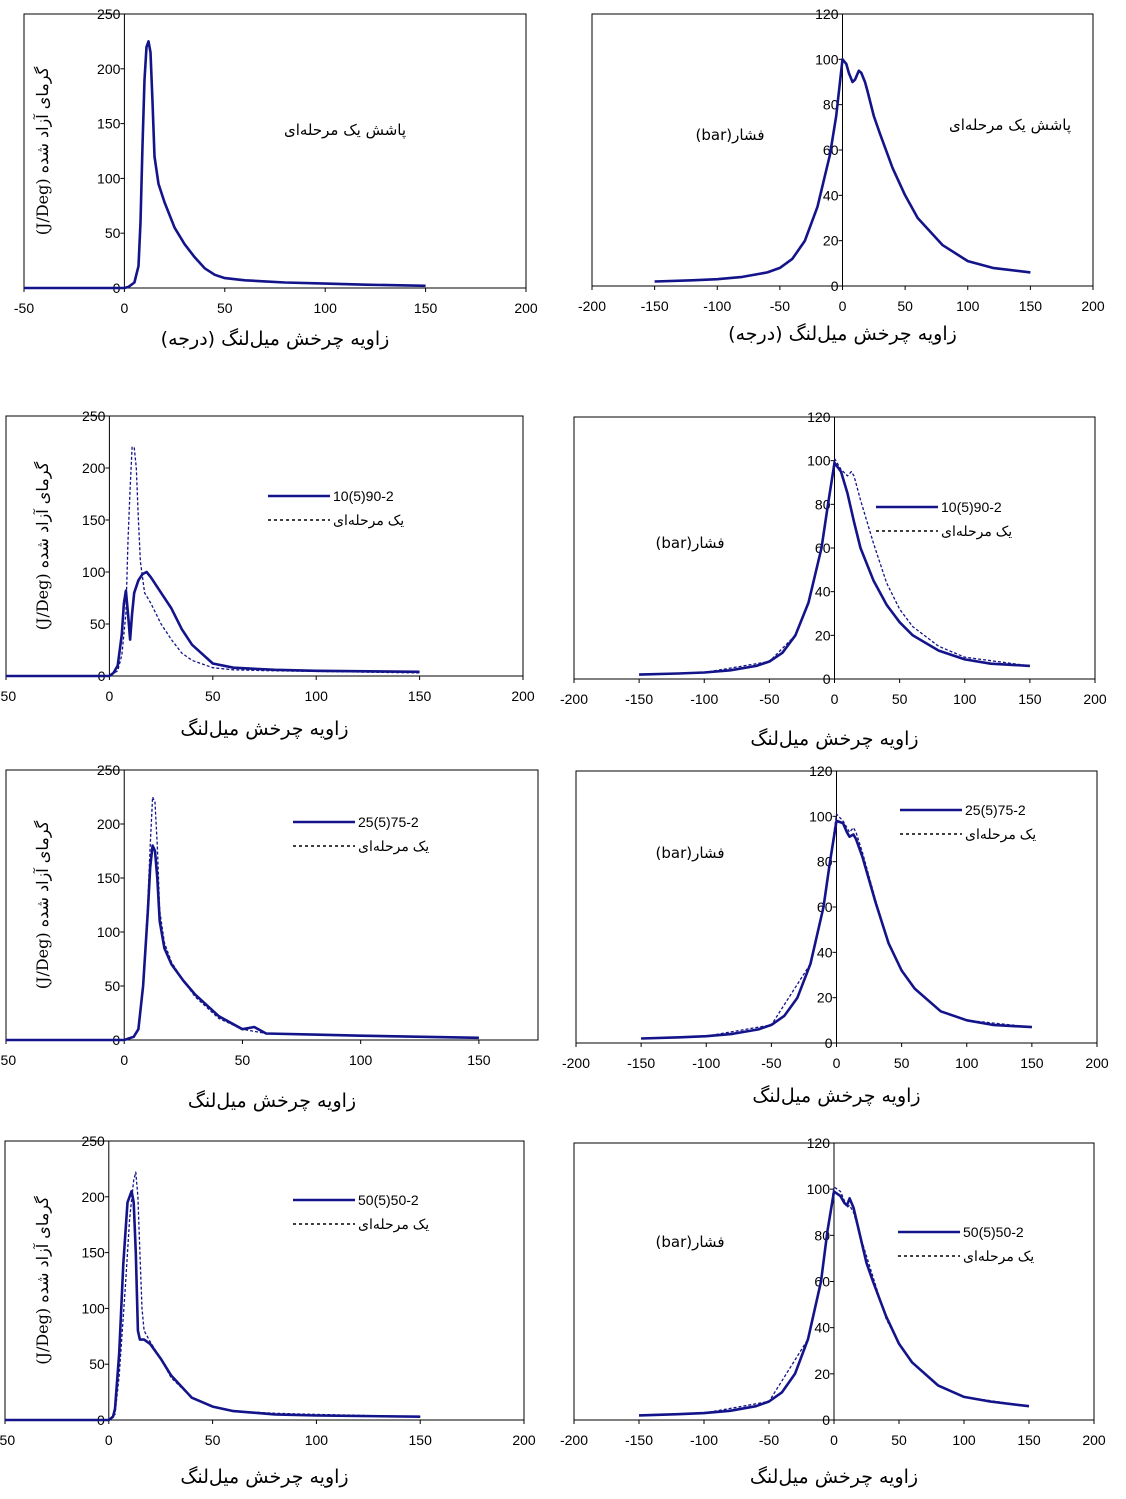 The image size is (1126, 1499). What do you see at coordinates (717, 306) in the screenshot?
I see `x-tick-label: -100` at bounding box center [717, 306].